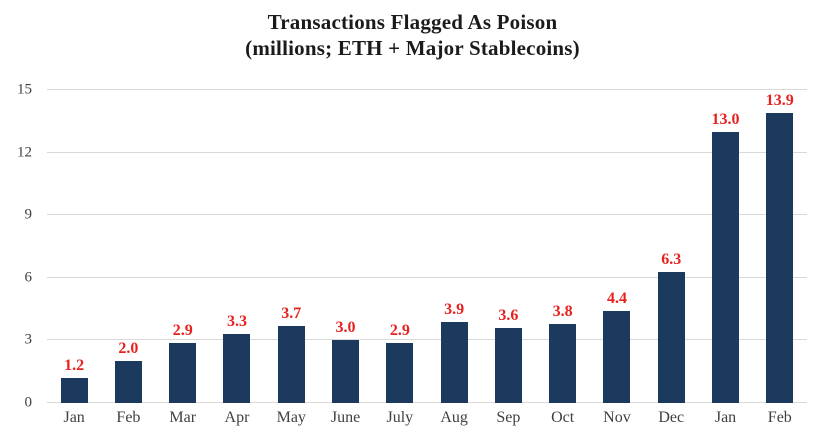  I want to click on bar-value-label: 3.0, so click(345, 328).